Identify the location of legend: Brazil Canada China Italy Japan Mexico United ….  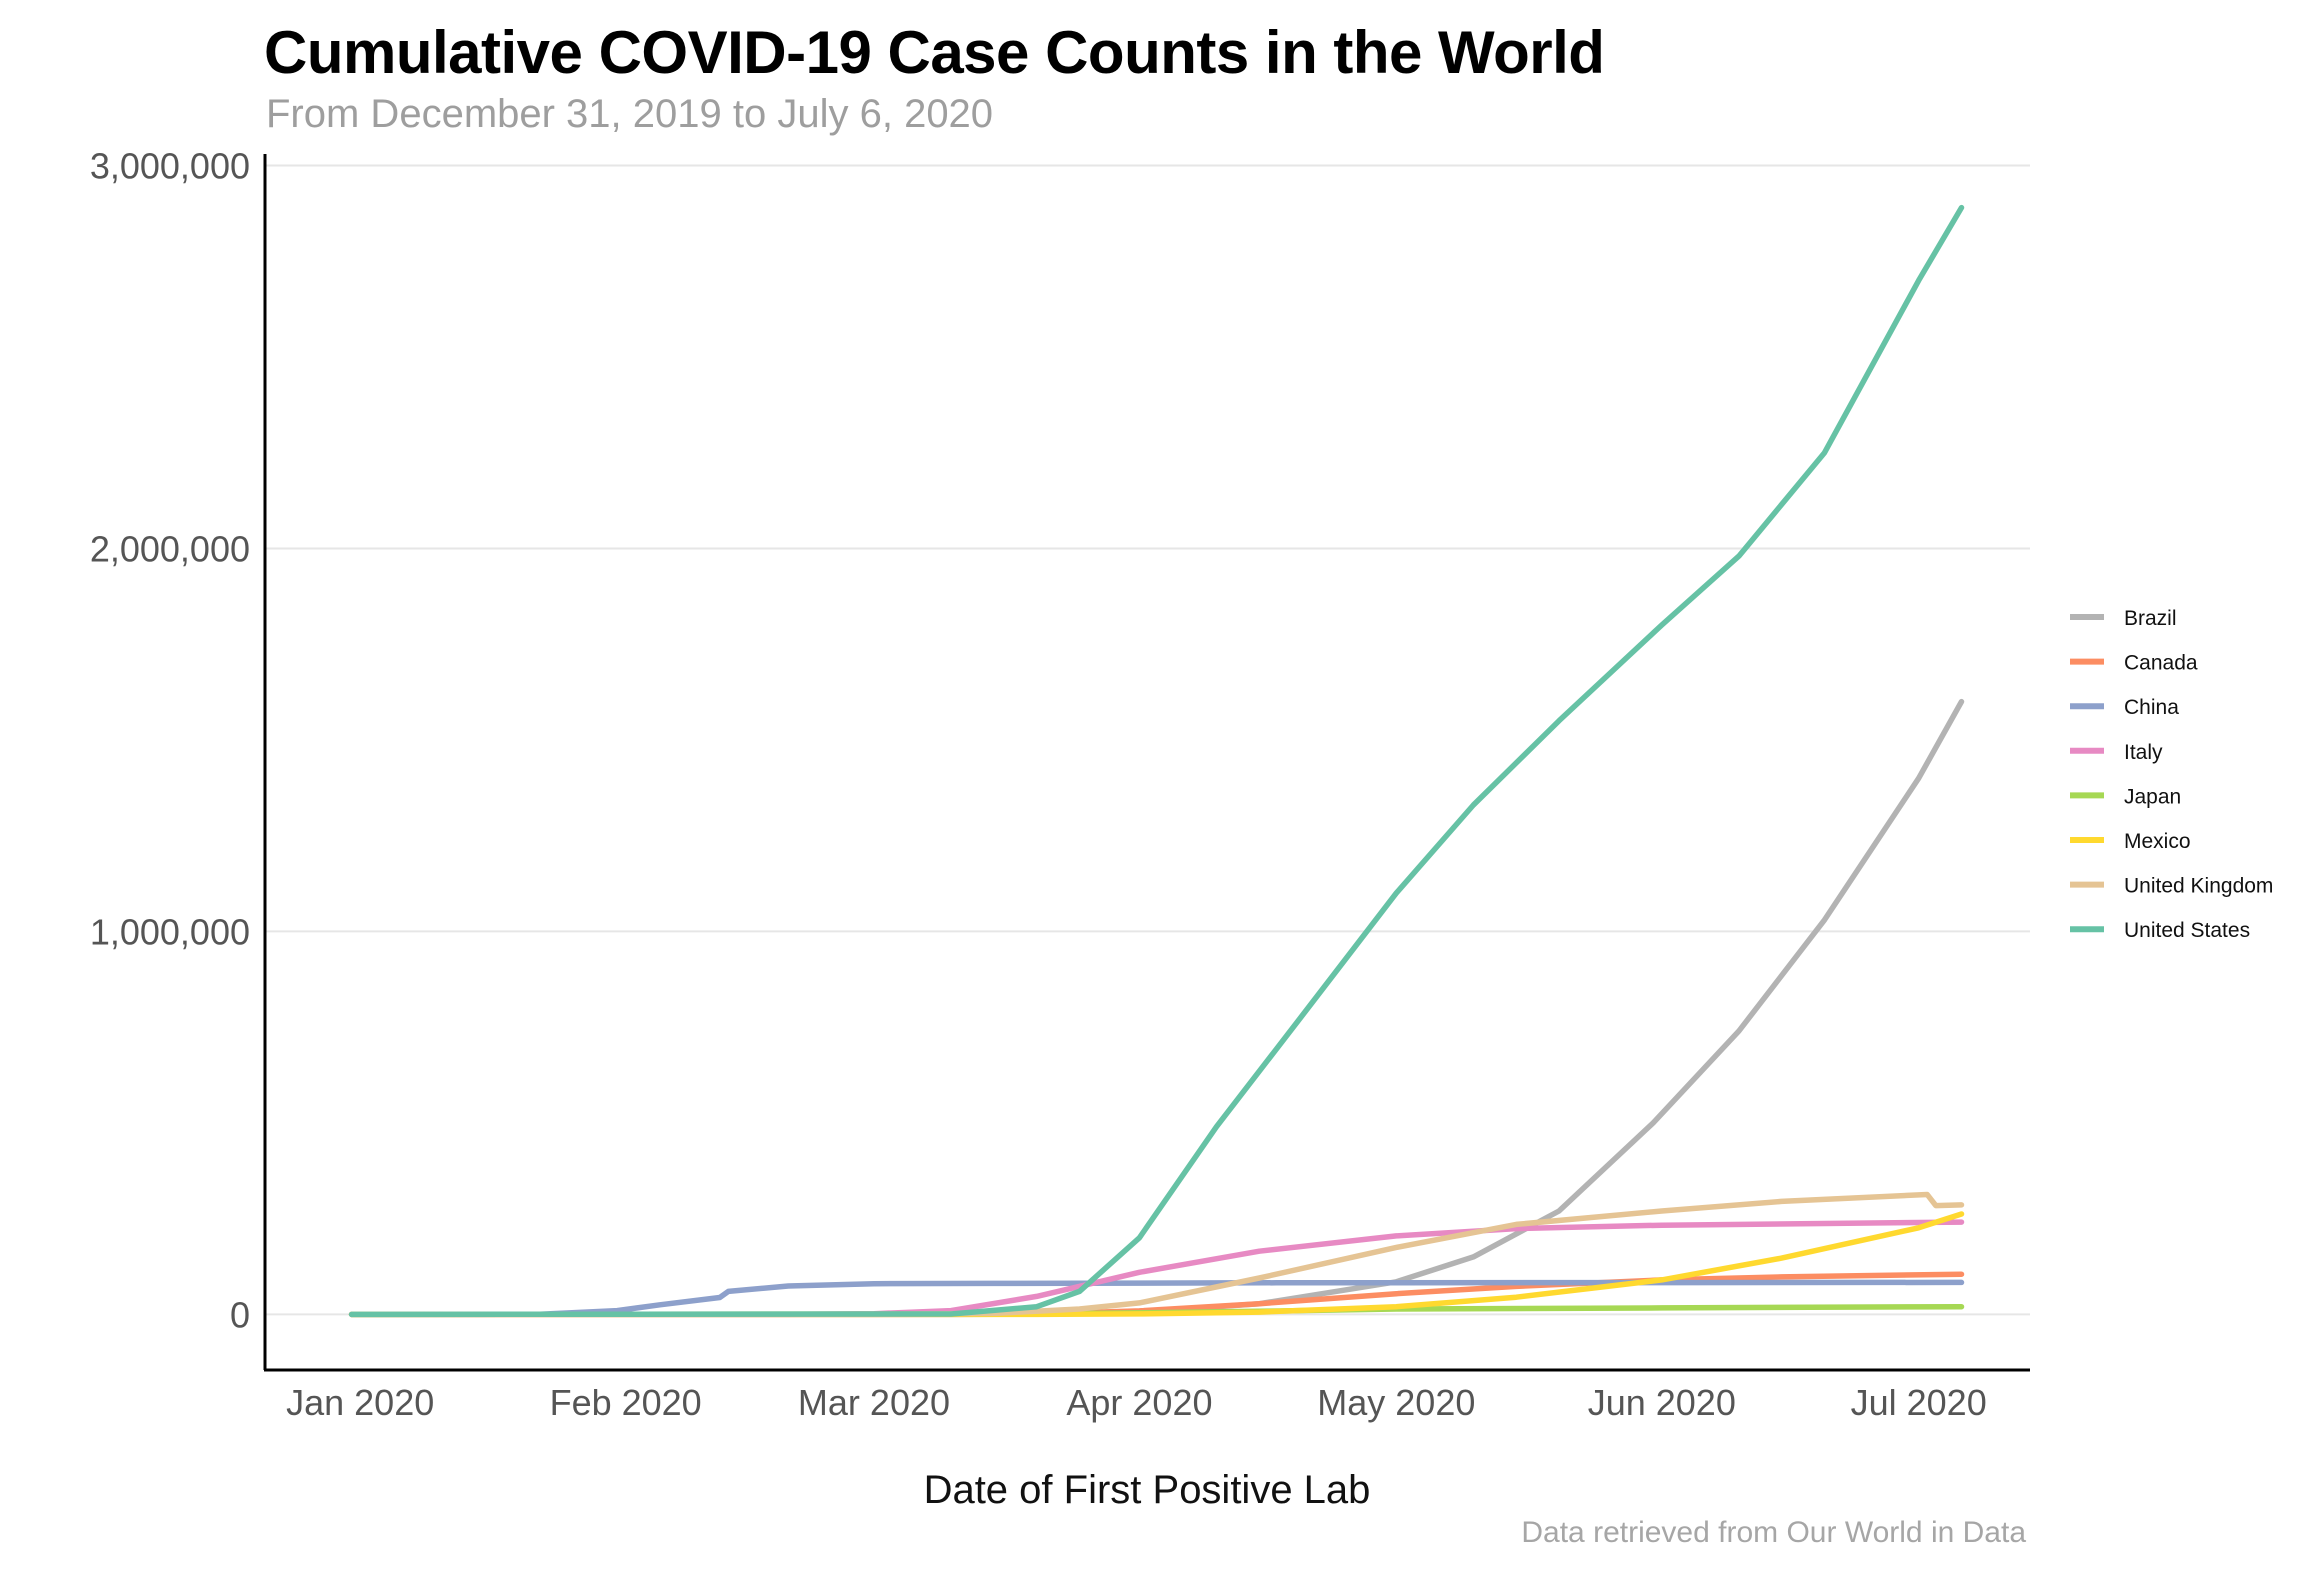
(2171, 774).